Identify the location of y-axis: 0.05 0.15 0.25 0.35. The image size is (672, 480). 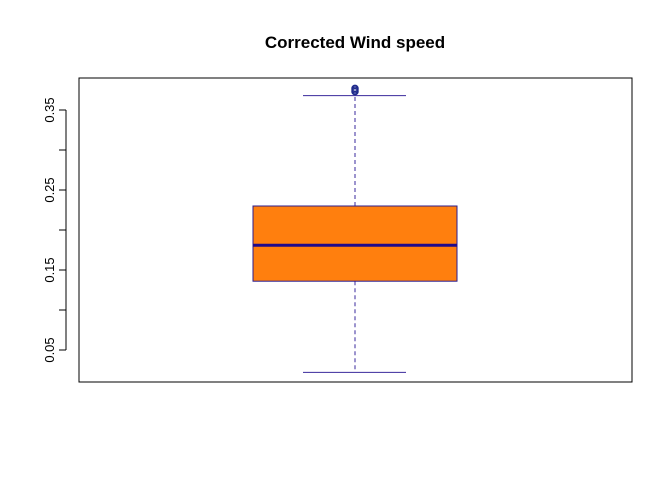
(54, 229).